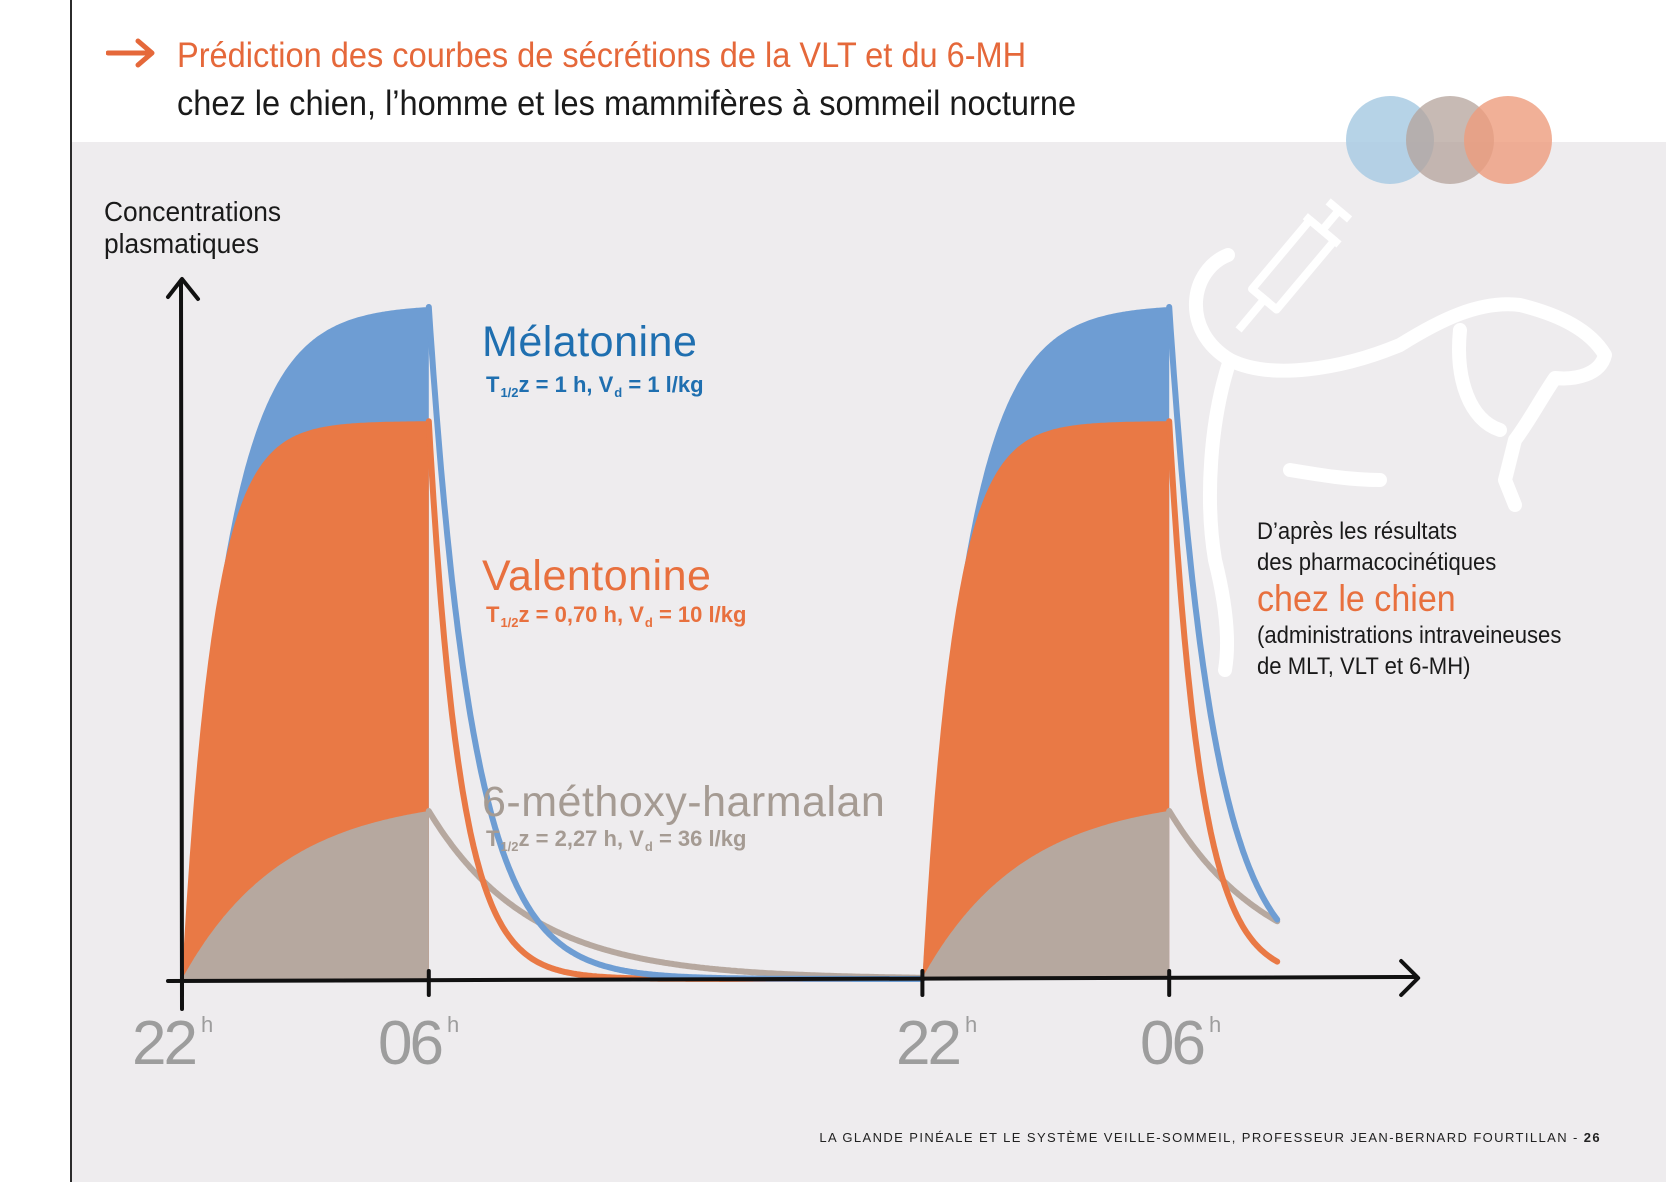  Describe the element at coordinates (1449, 140) in the screenshot. I see `three-circles-logo-icon` at that location.